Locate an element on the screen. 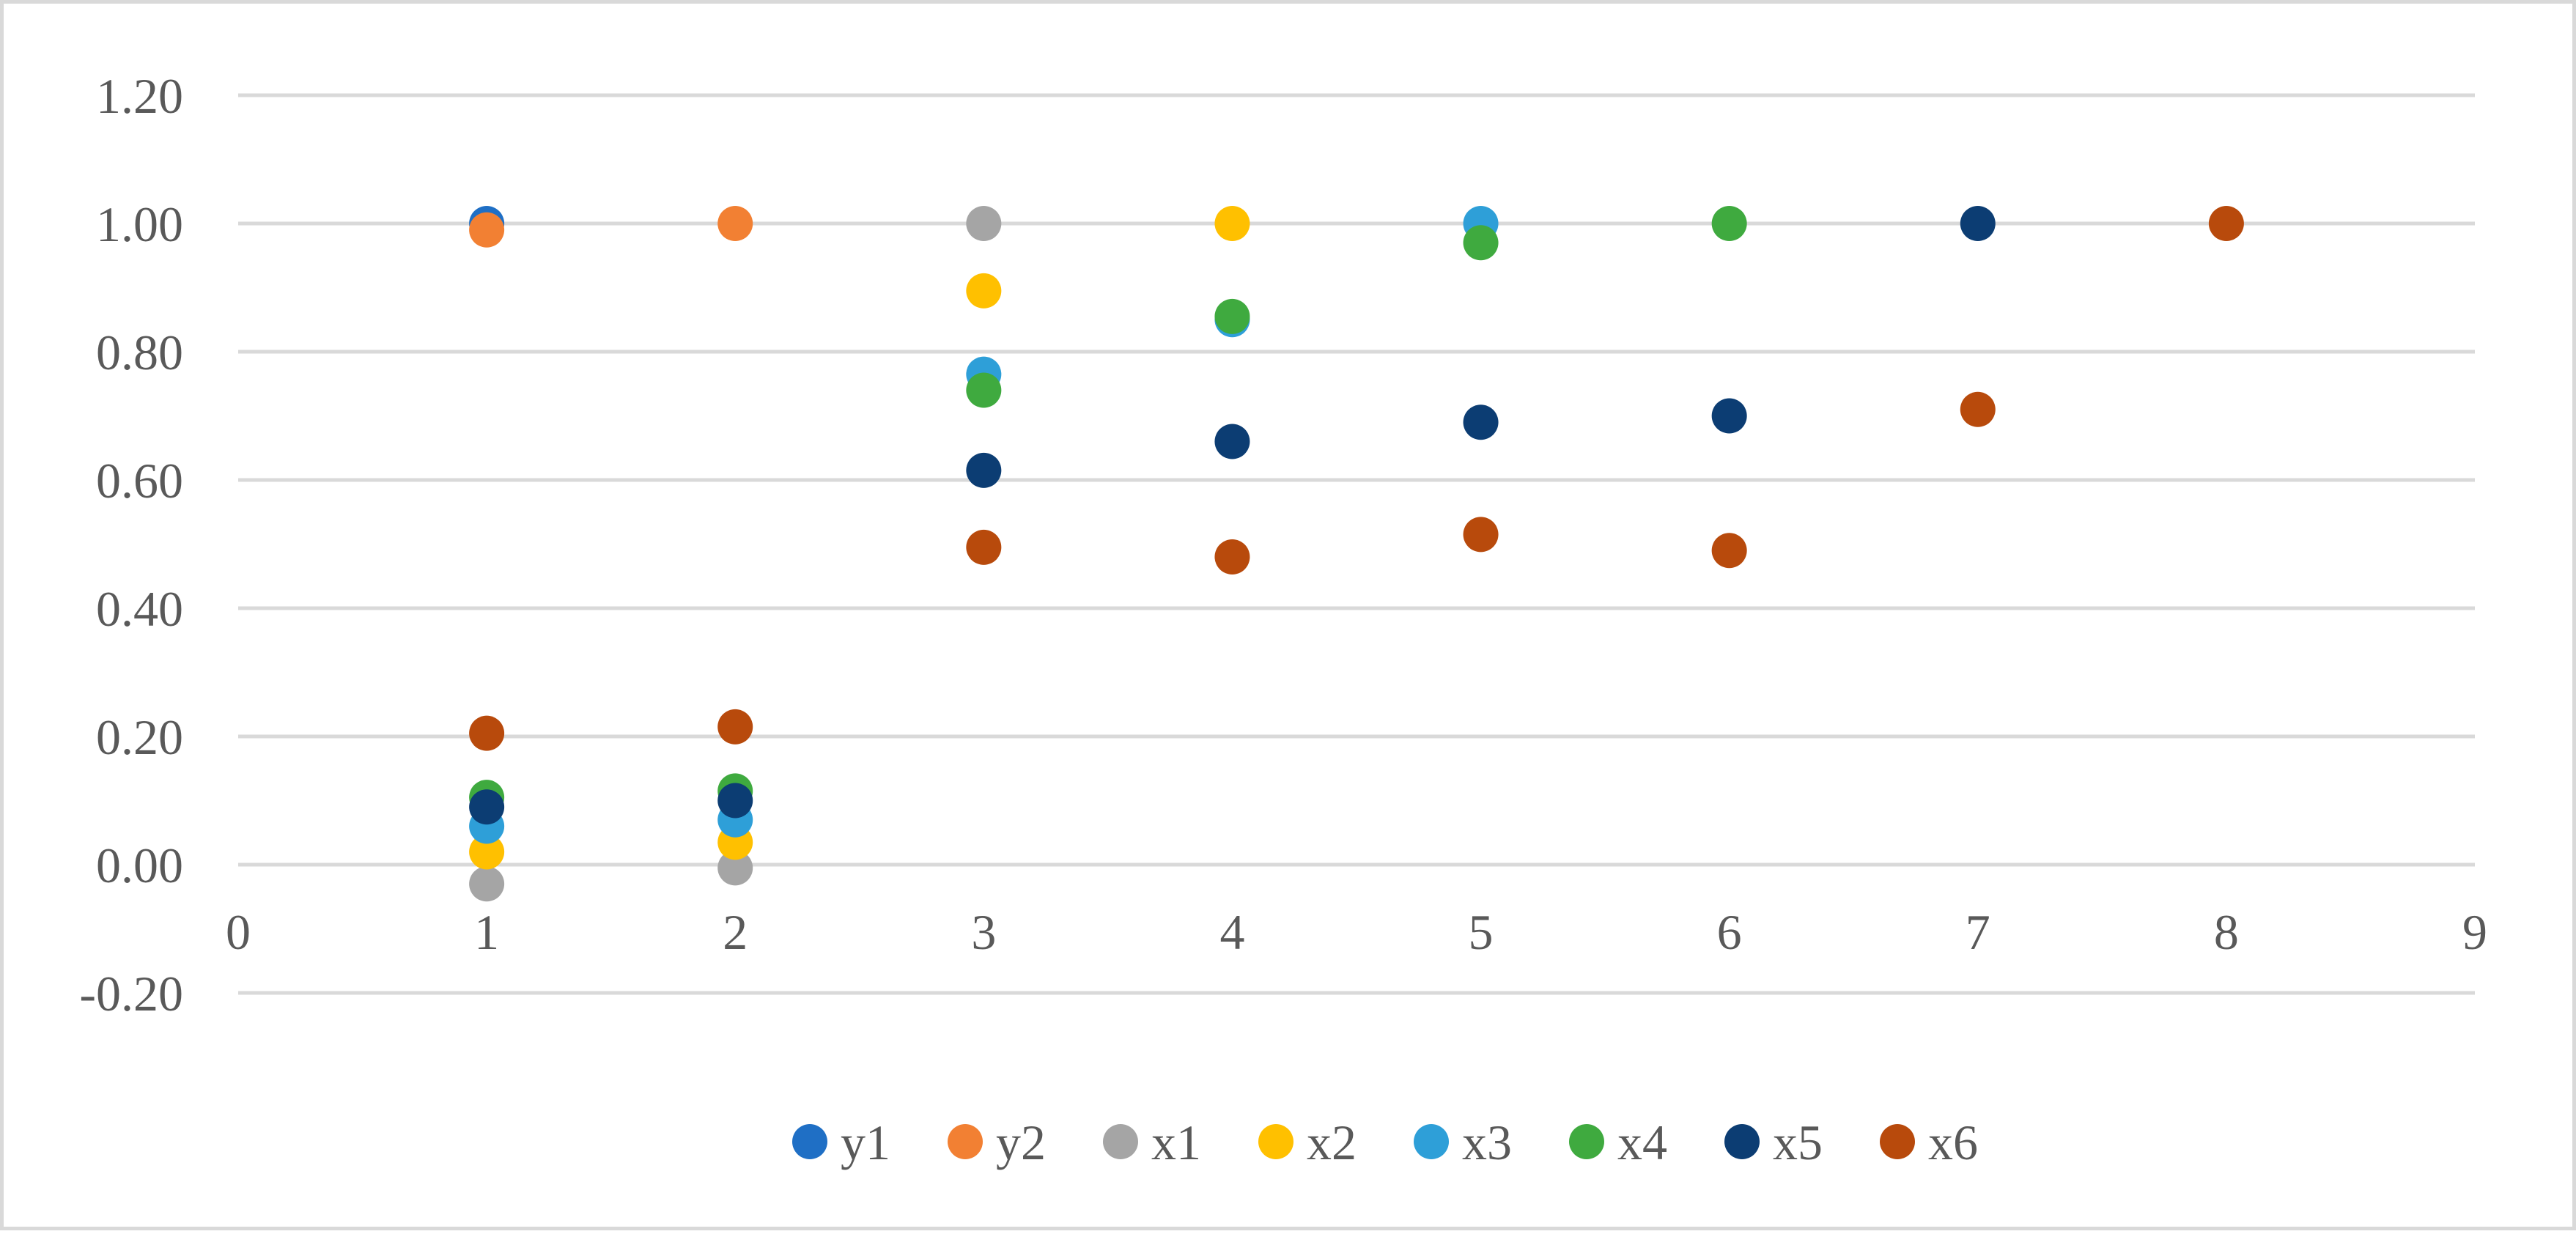 Image resolution: width=2576 pixels, height=1234 pixels. legend-marker-y2 is located at coordinates (965, 1141).